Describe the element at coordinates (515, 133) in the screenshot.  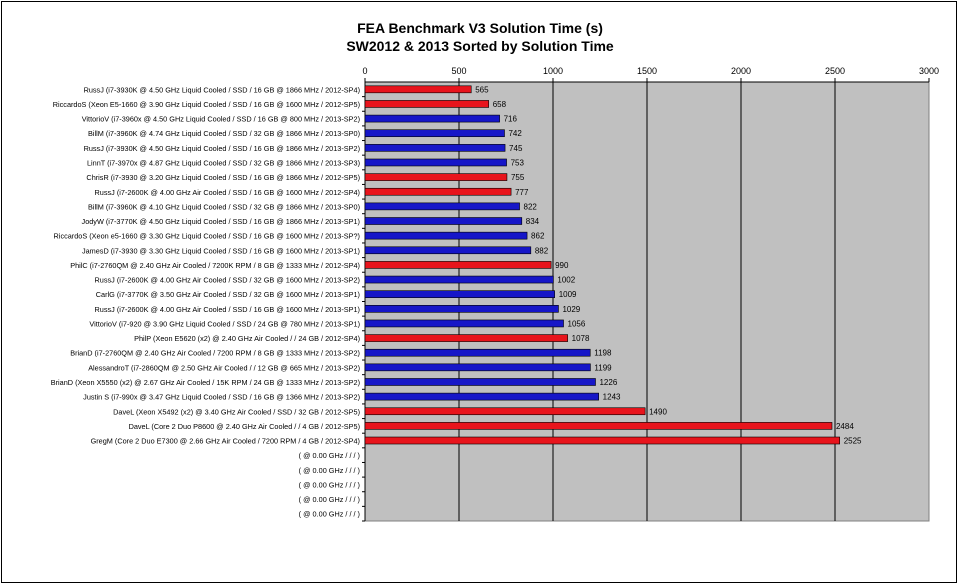
I see `data-label: 742` at that location.